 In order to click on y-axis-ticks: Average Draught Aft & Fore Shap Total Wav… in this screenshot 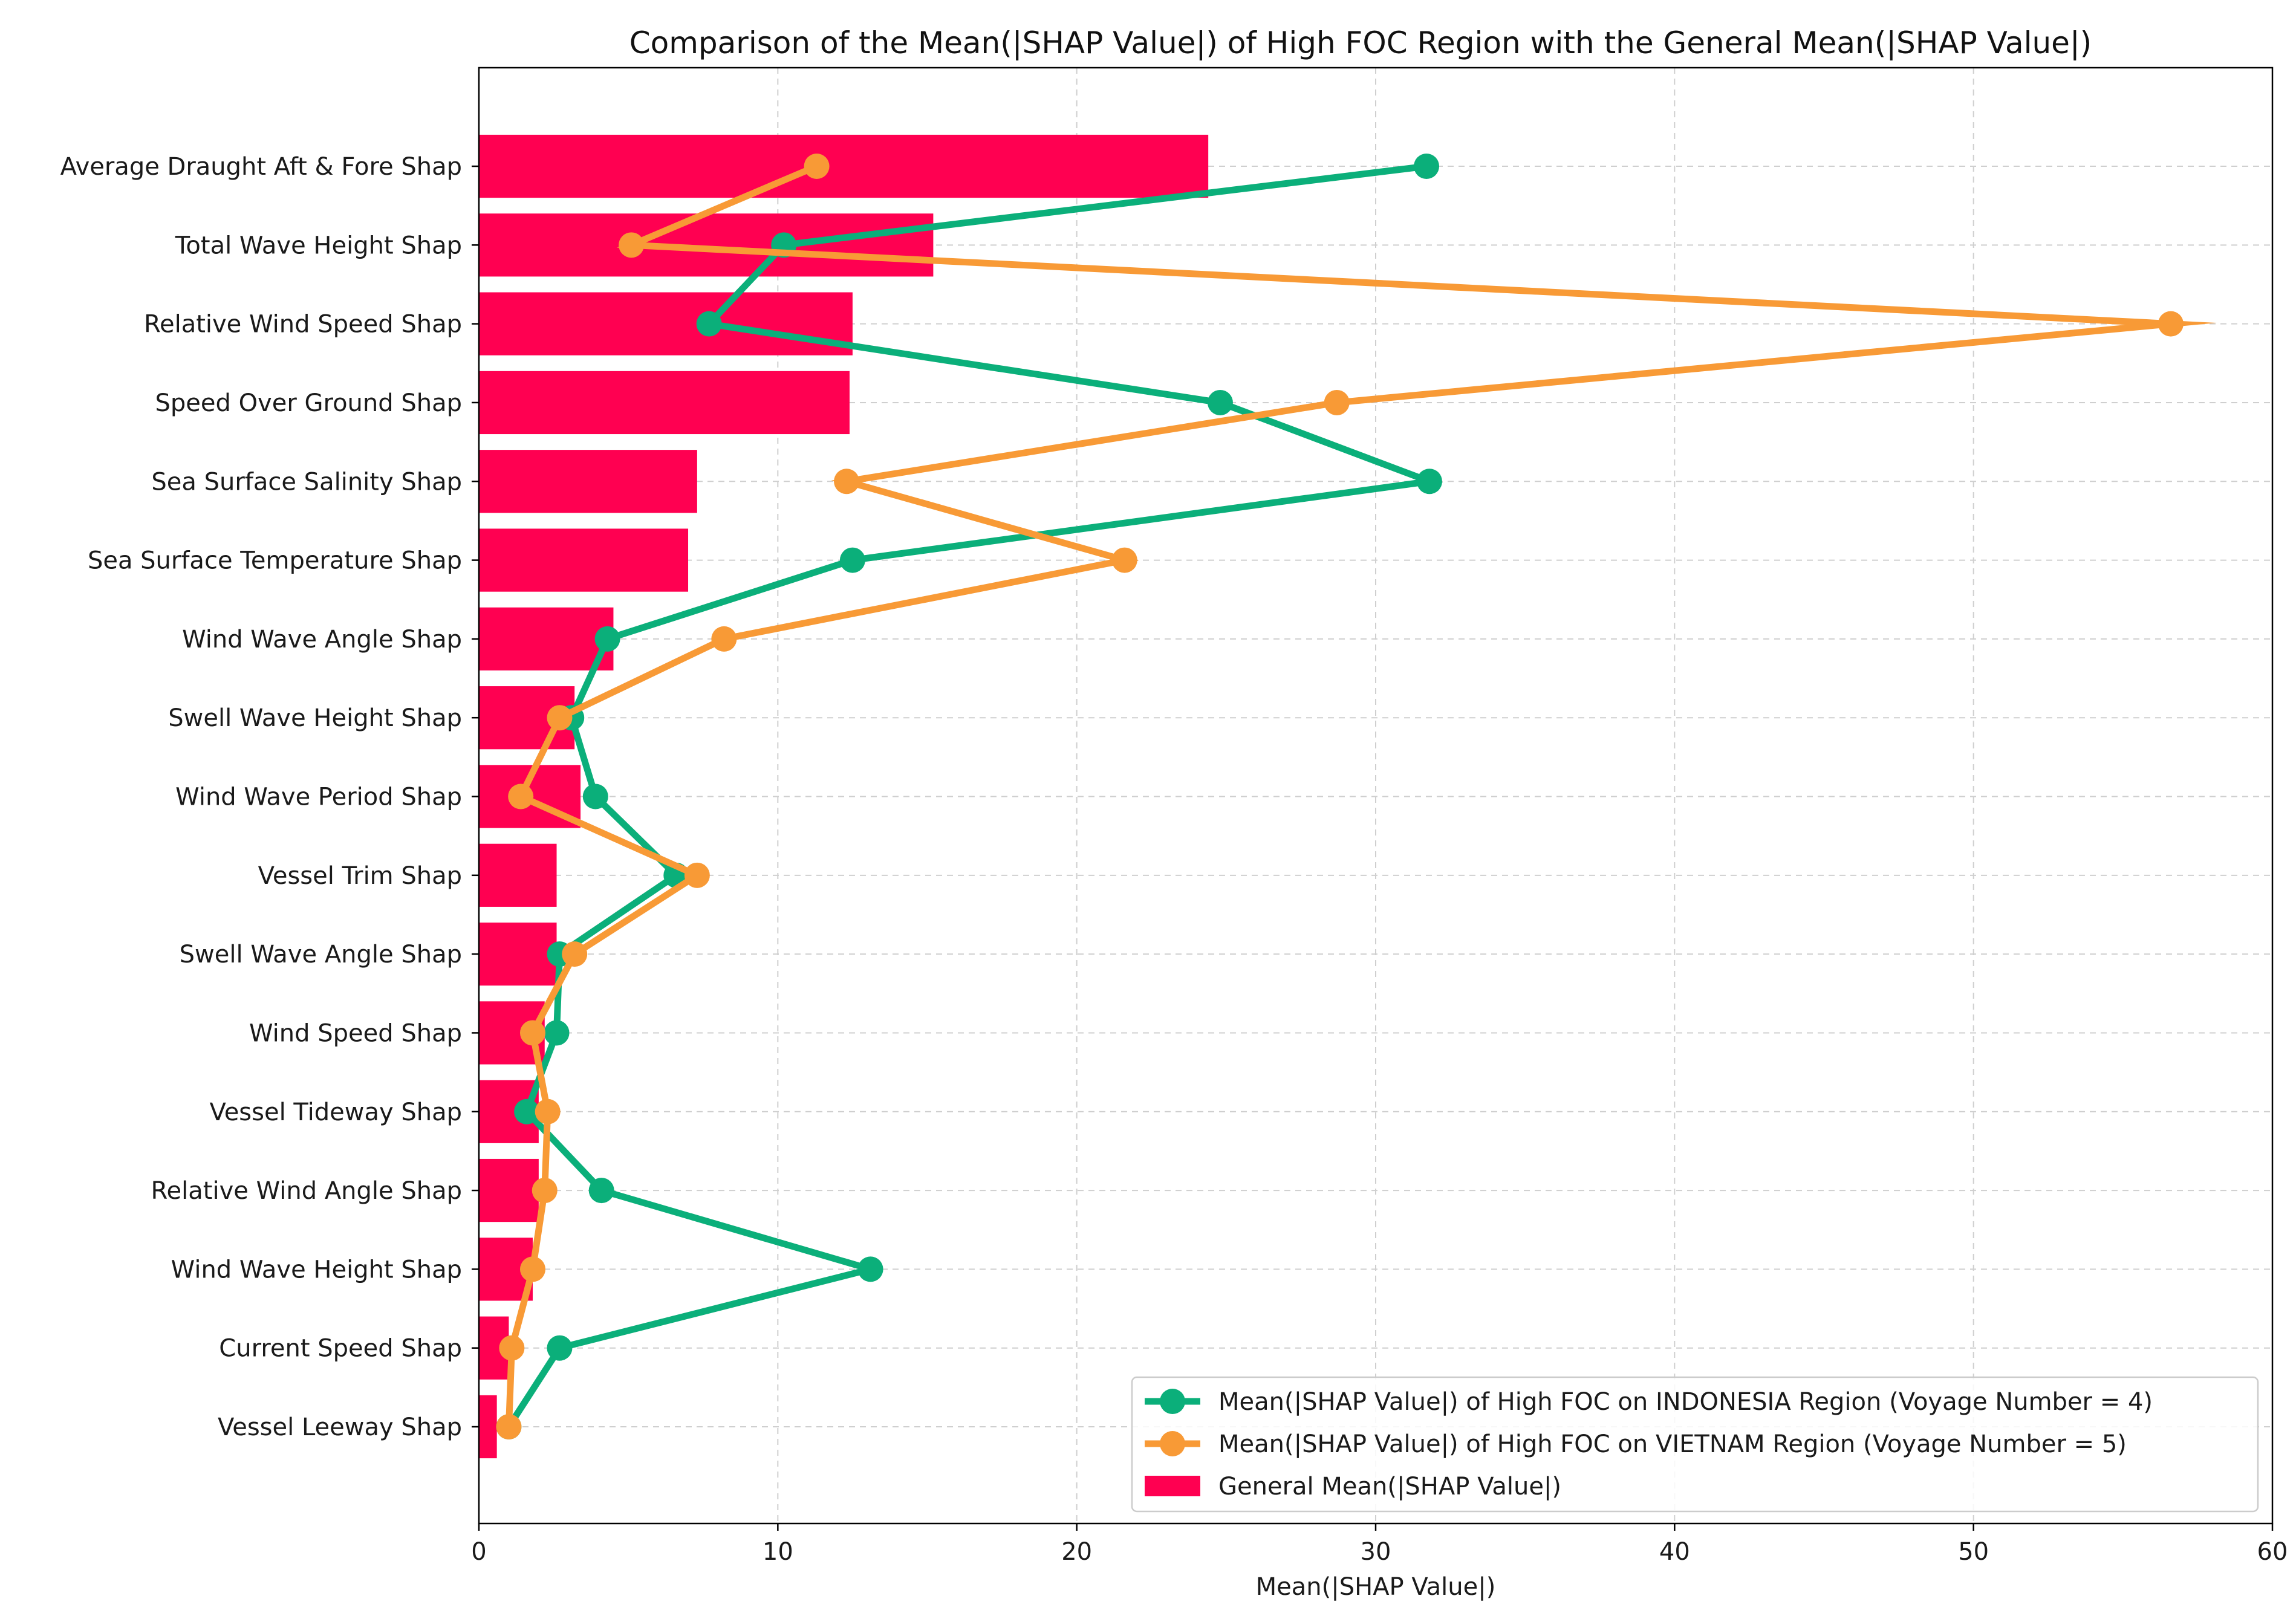, I will do `click(269, 797)`.